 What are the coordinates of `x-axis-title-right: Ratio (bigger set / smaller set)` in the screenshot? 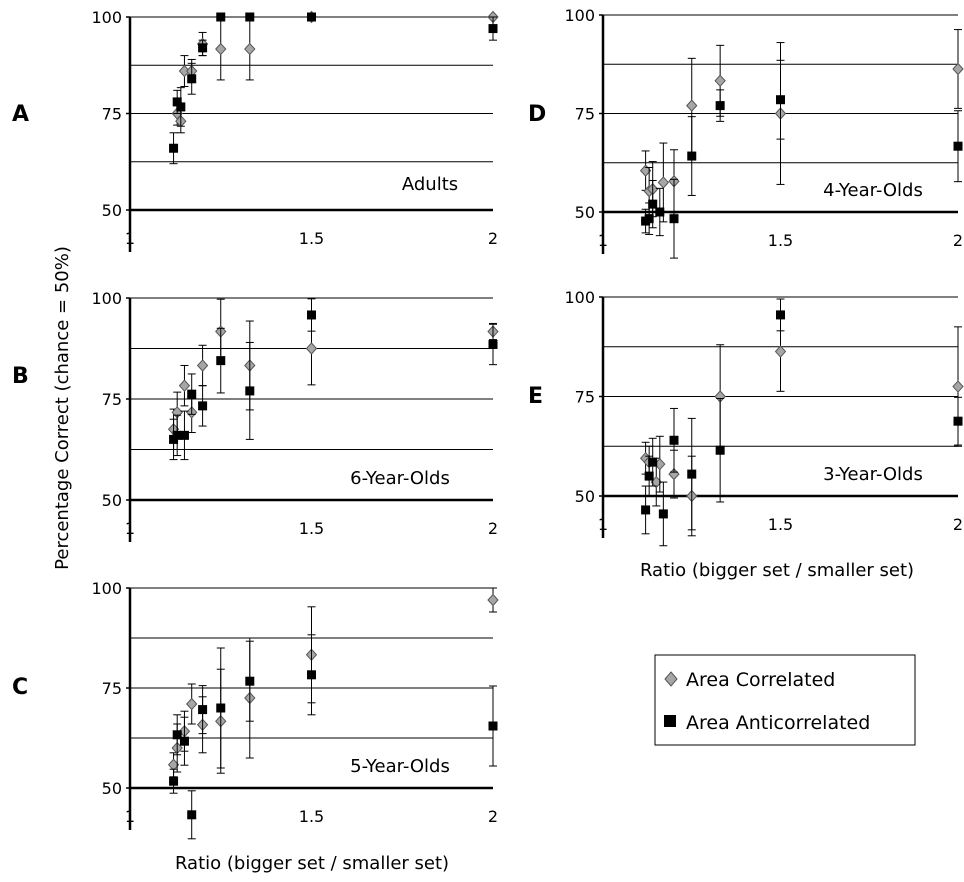 It's located at (777, 570).